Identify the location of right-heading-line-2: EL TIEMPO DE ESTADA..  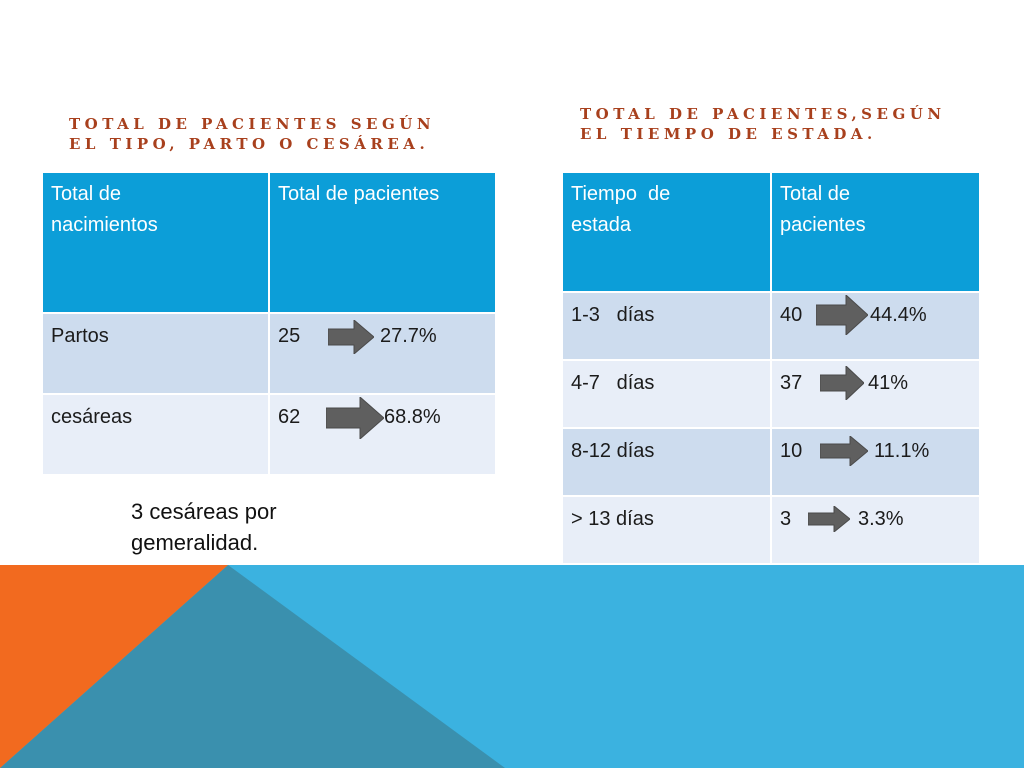
(728, 134).